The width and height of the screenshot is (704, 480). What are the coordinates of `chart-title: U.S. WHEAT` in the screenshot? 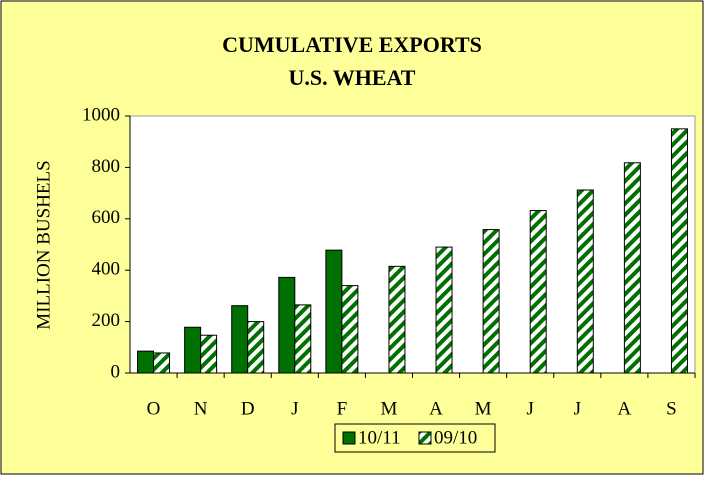 It's located at (352, 77).